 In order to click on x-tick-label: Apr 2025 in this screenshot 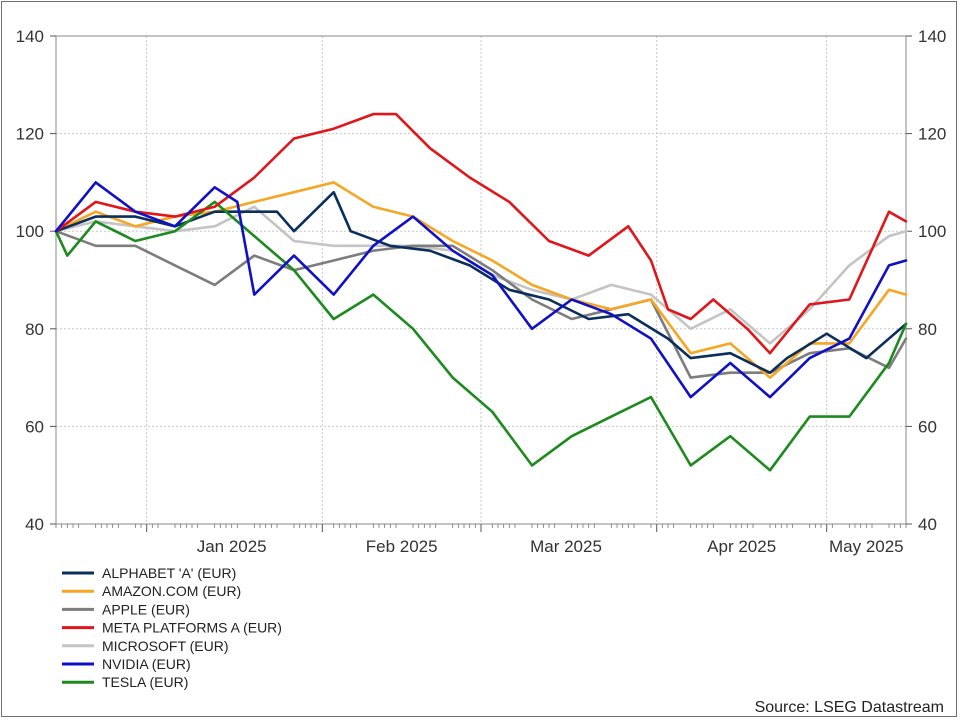, I will do `click(741, 546)`.